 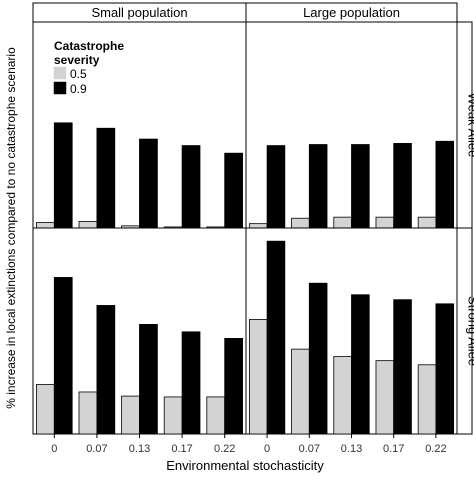 I want to click on legend-title: severity, so click(x=77, y=60).